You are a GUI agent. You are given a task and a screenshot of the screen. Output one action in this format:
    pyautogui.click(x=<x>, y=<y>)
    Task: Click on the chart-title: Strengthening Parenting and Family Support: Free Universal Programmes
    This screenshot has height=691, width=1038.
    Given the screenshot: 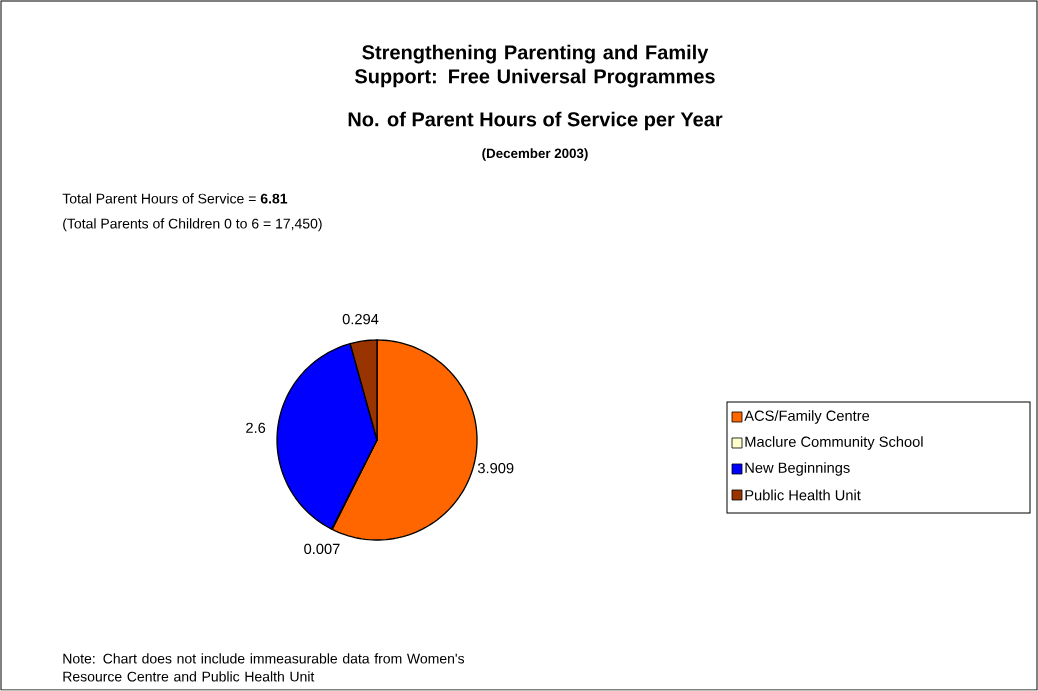 What is the action you would take?
    pyautogui.click(x=534, y=66)
    